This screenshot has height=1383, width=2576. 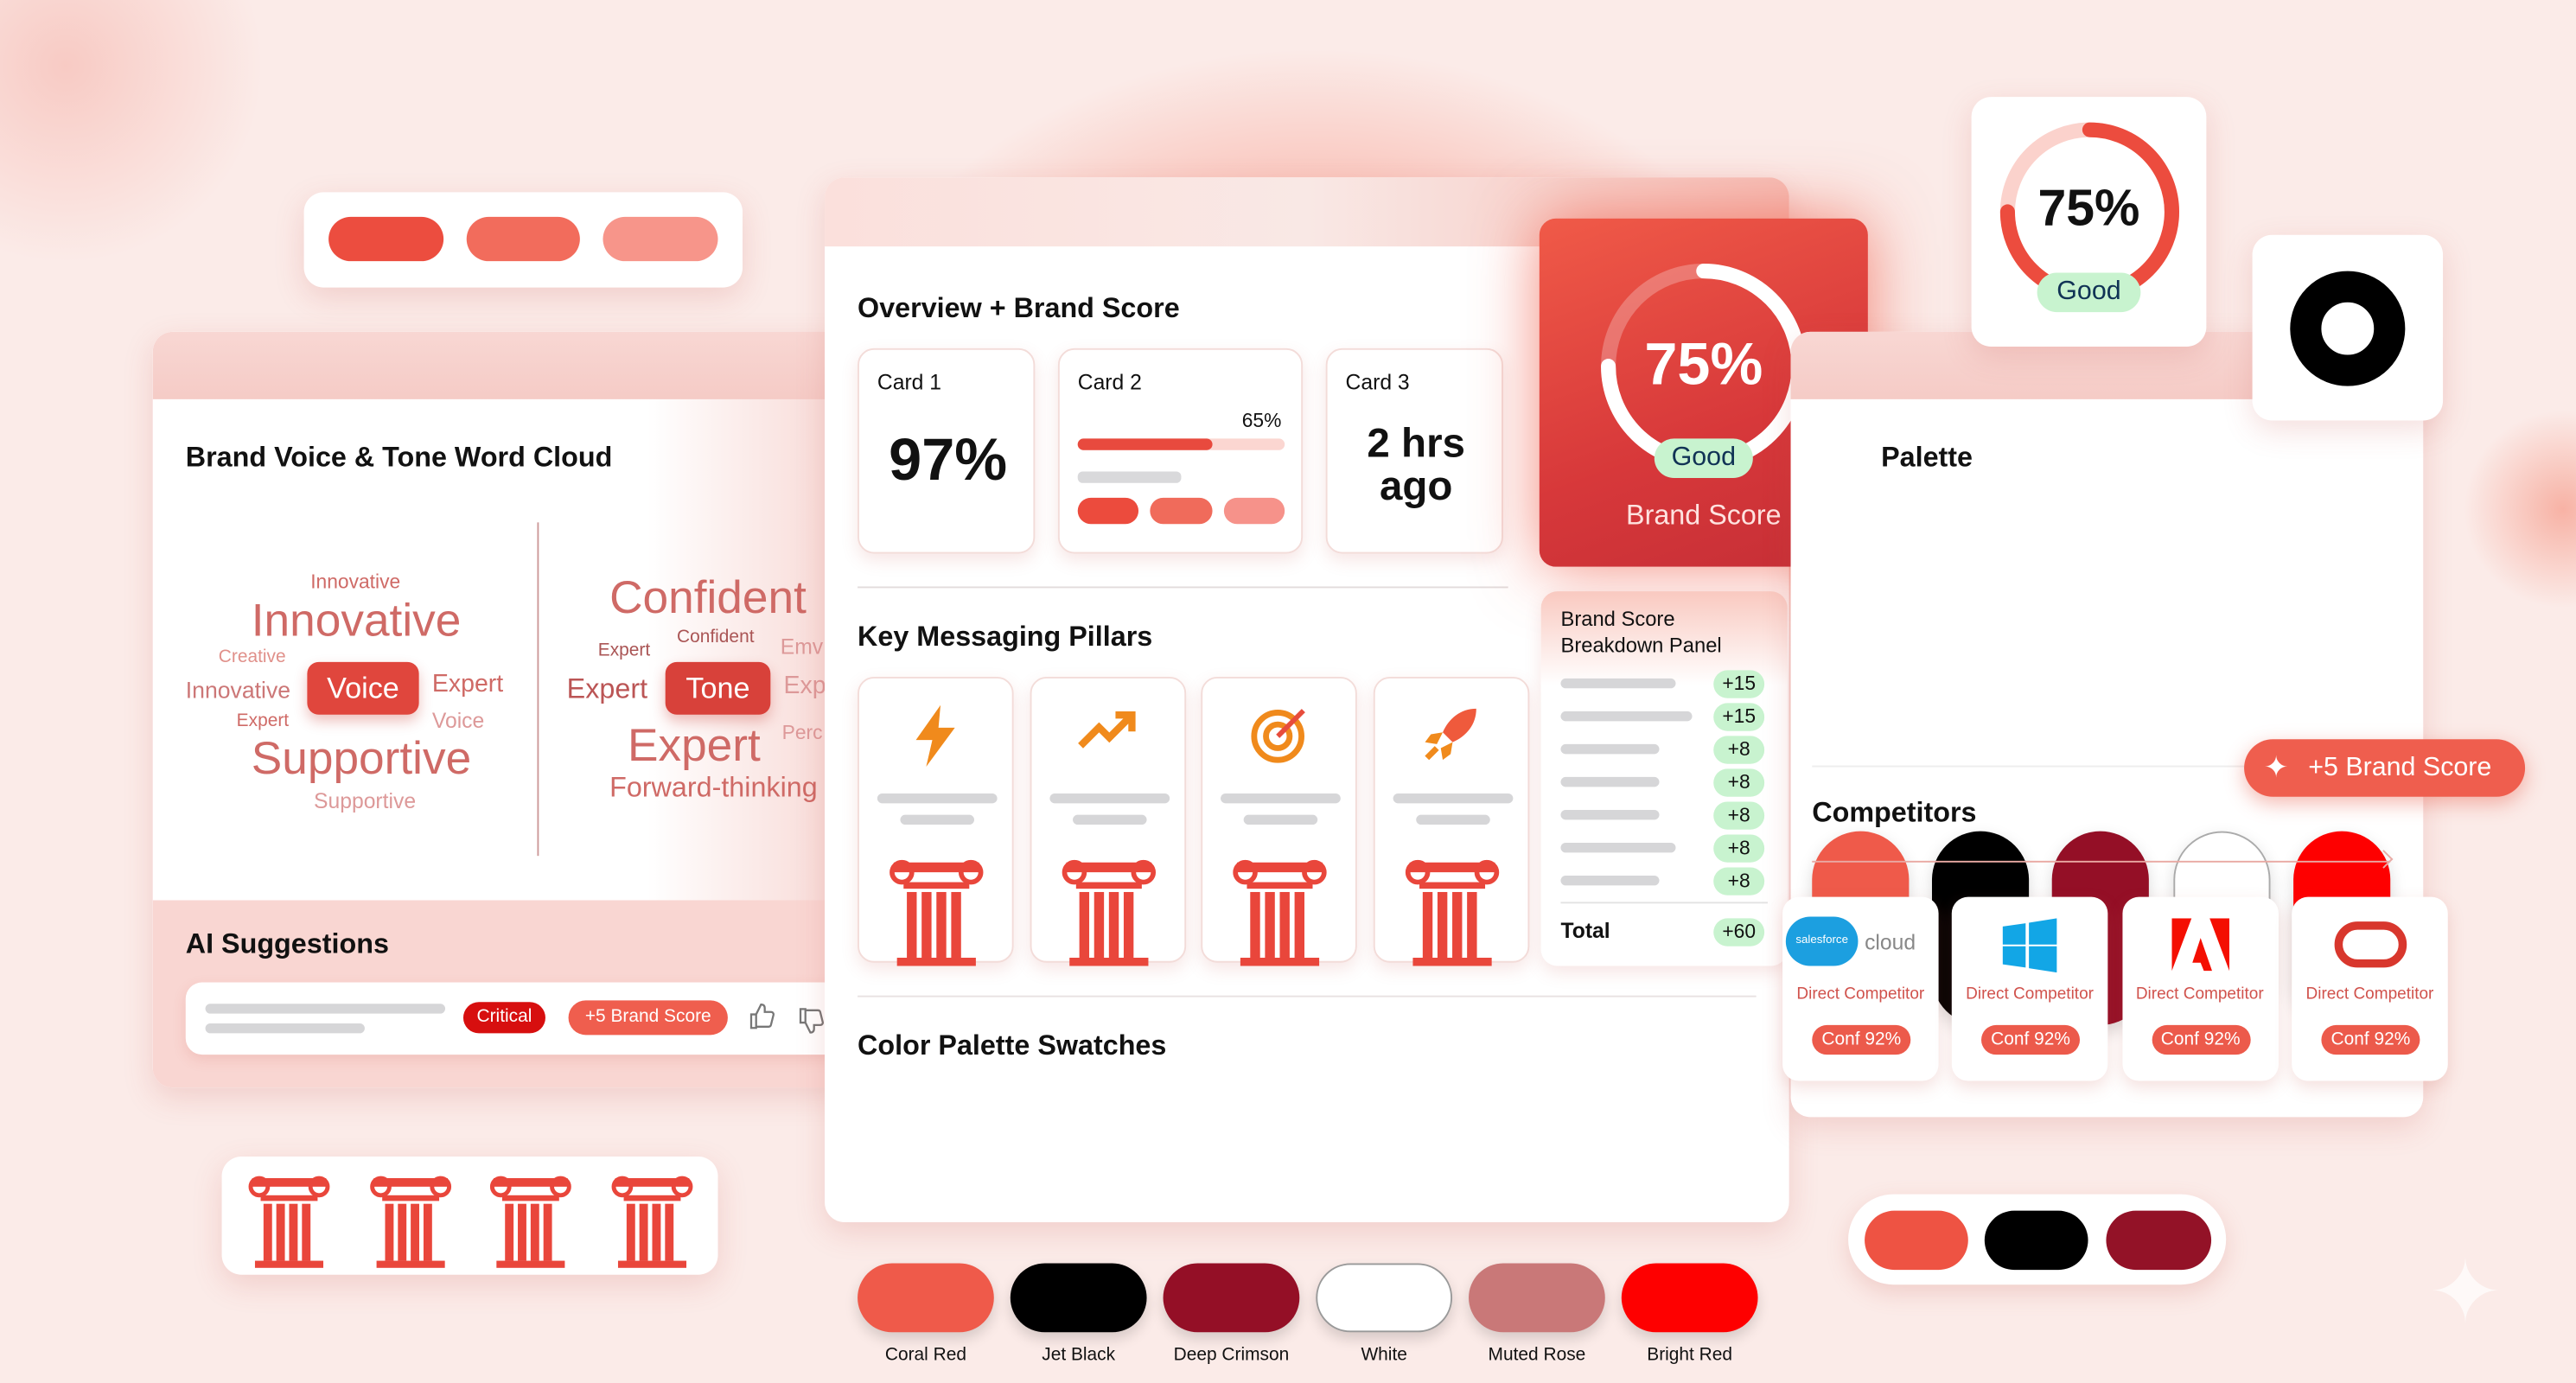 I want to click on card-value: 2 hrs ago, so click(x=1416, y=465).